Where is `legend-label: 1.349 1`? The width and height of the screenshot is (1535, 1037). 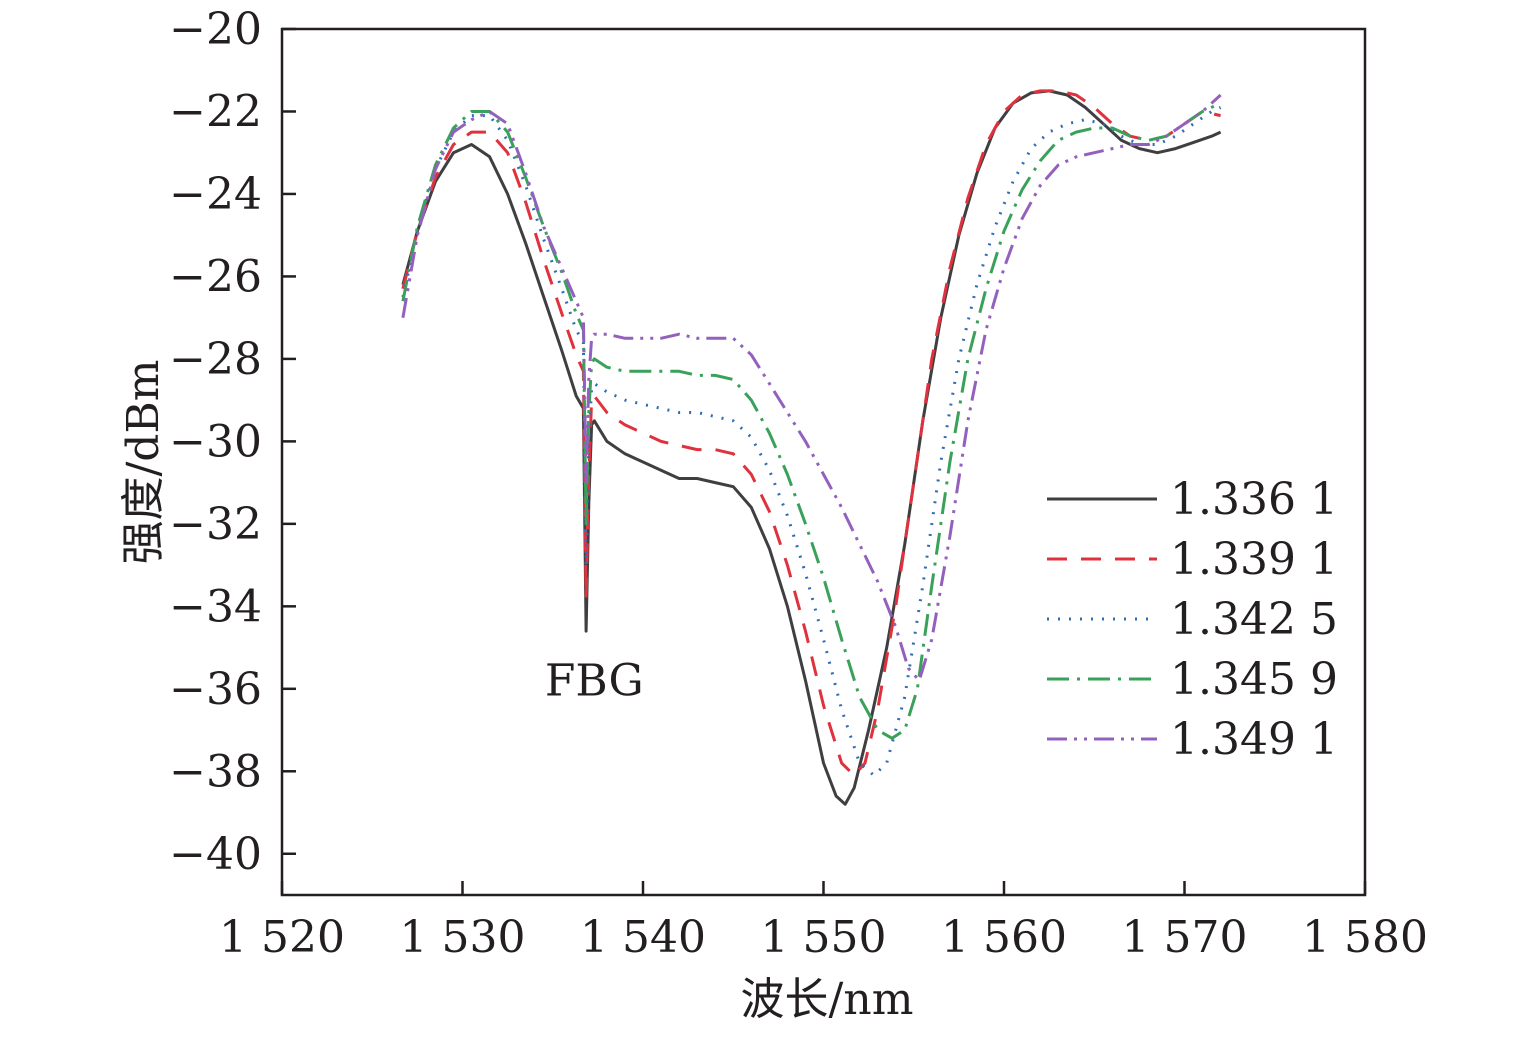 legend-label: 1.349 1 is located at coordinates (1254, 739).